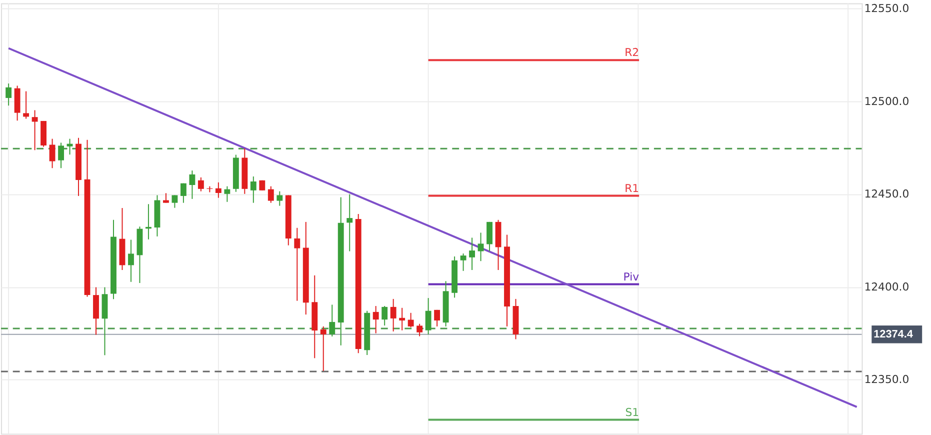  Describe the element at coordinates (887, 101) in the screenshot. I see `y-tick-label: 12500.0` at that location.